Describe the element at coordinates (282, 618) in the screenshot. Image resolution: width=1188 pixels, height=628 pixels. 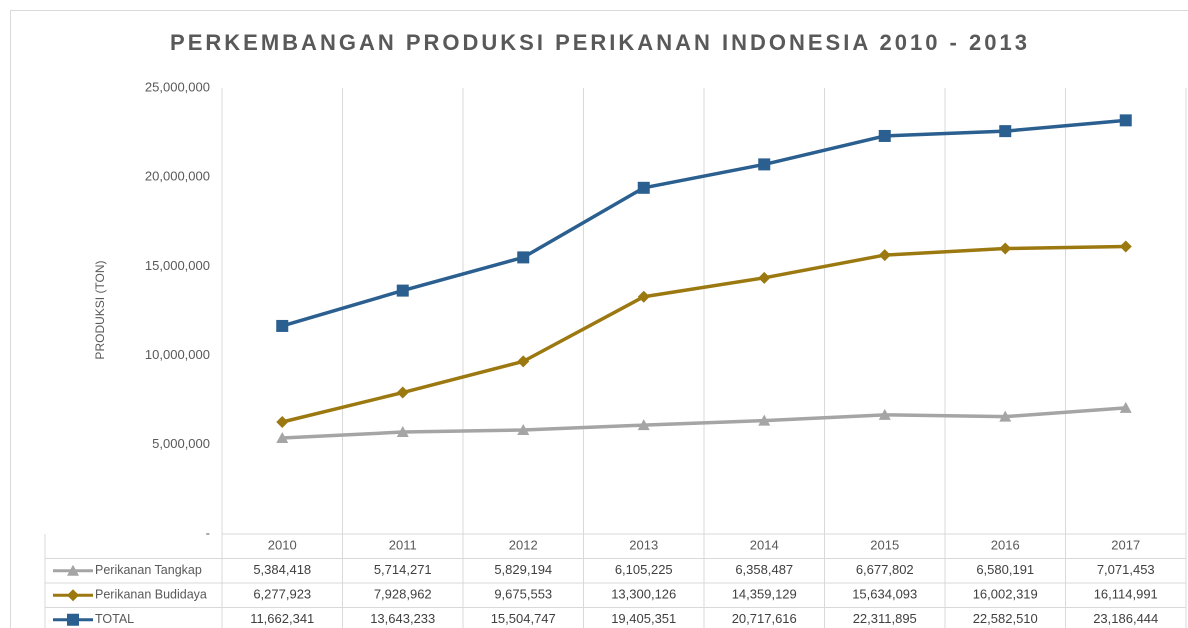
I see `table-value: 11,662,341` at that location.